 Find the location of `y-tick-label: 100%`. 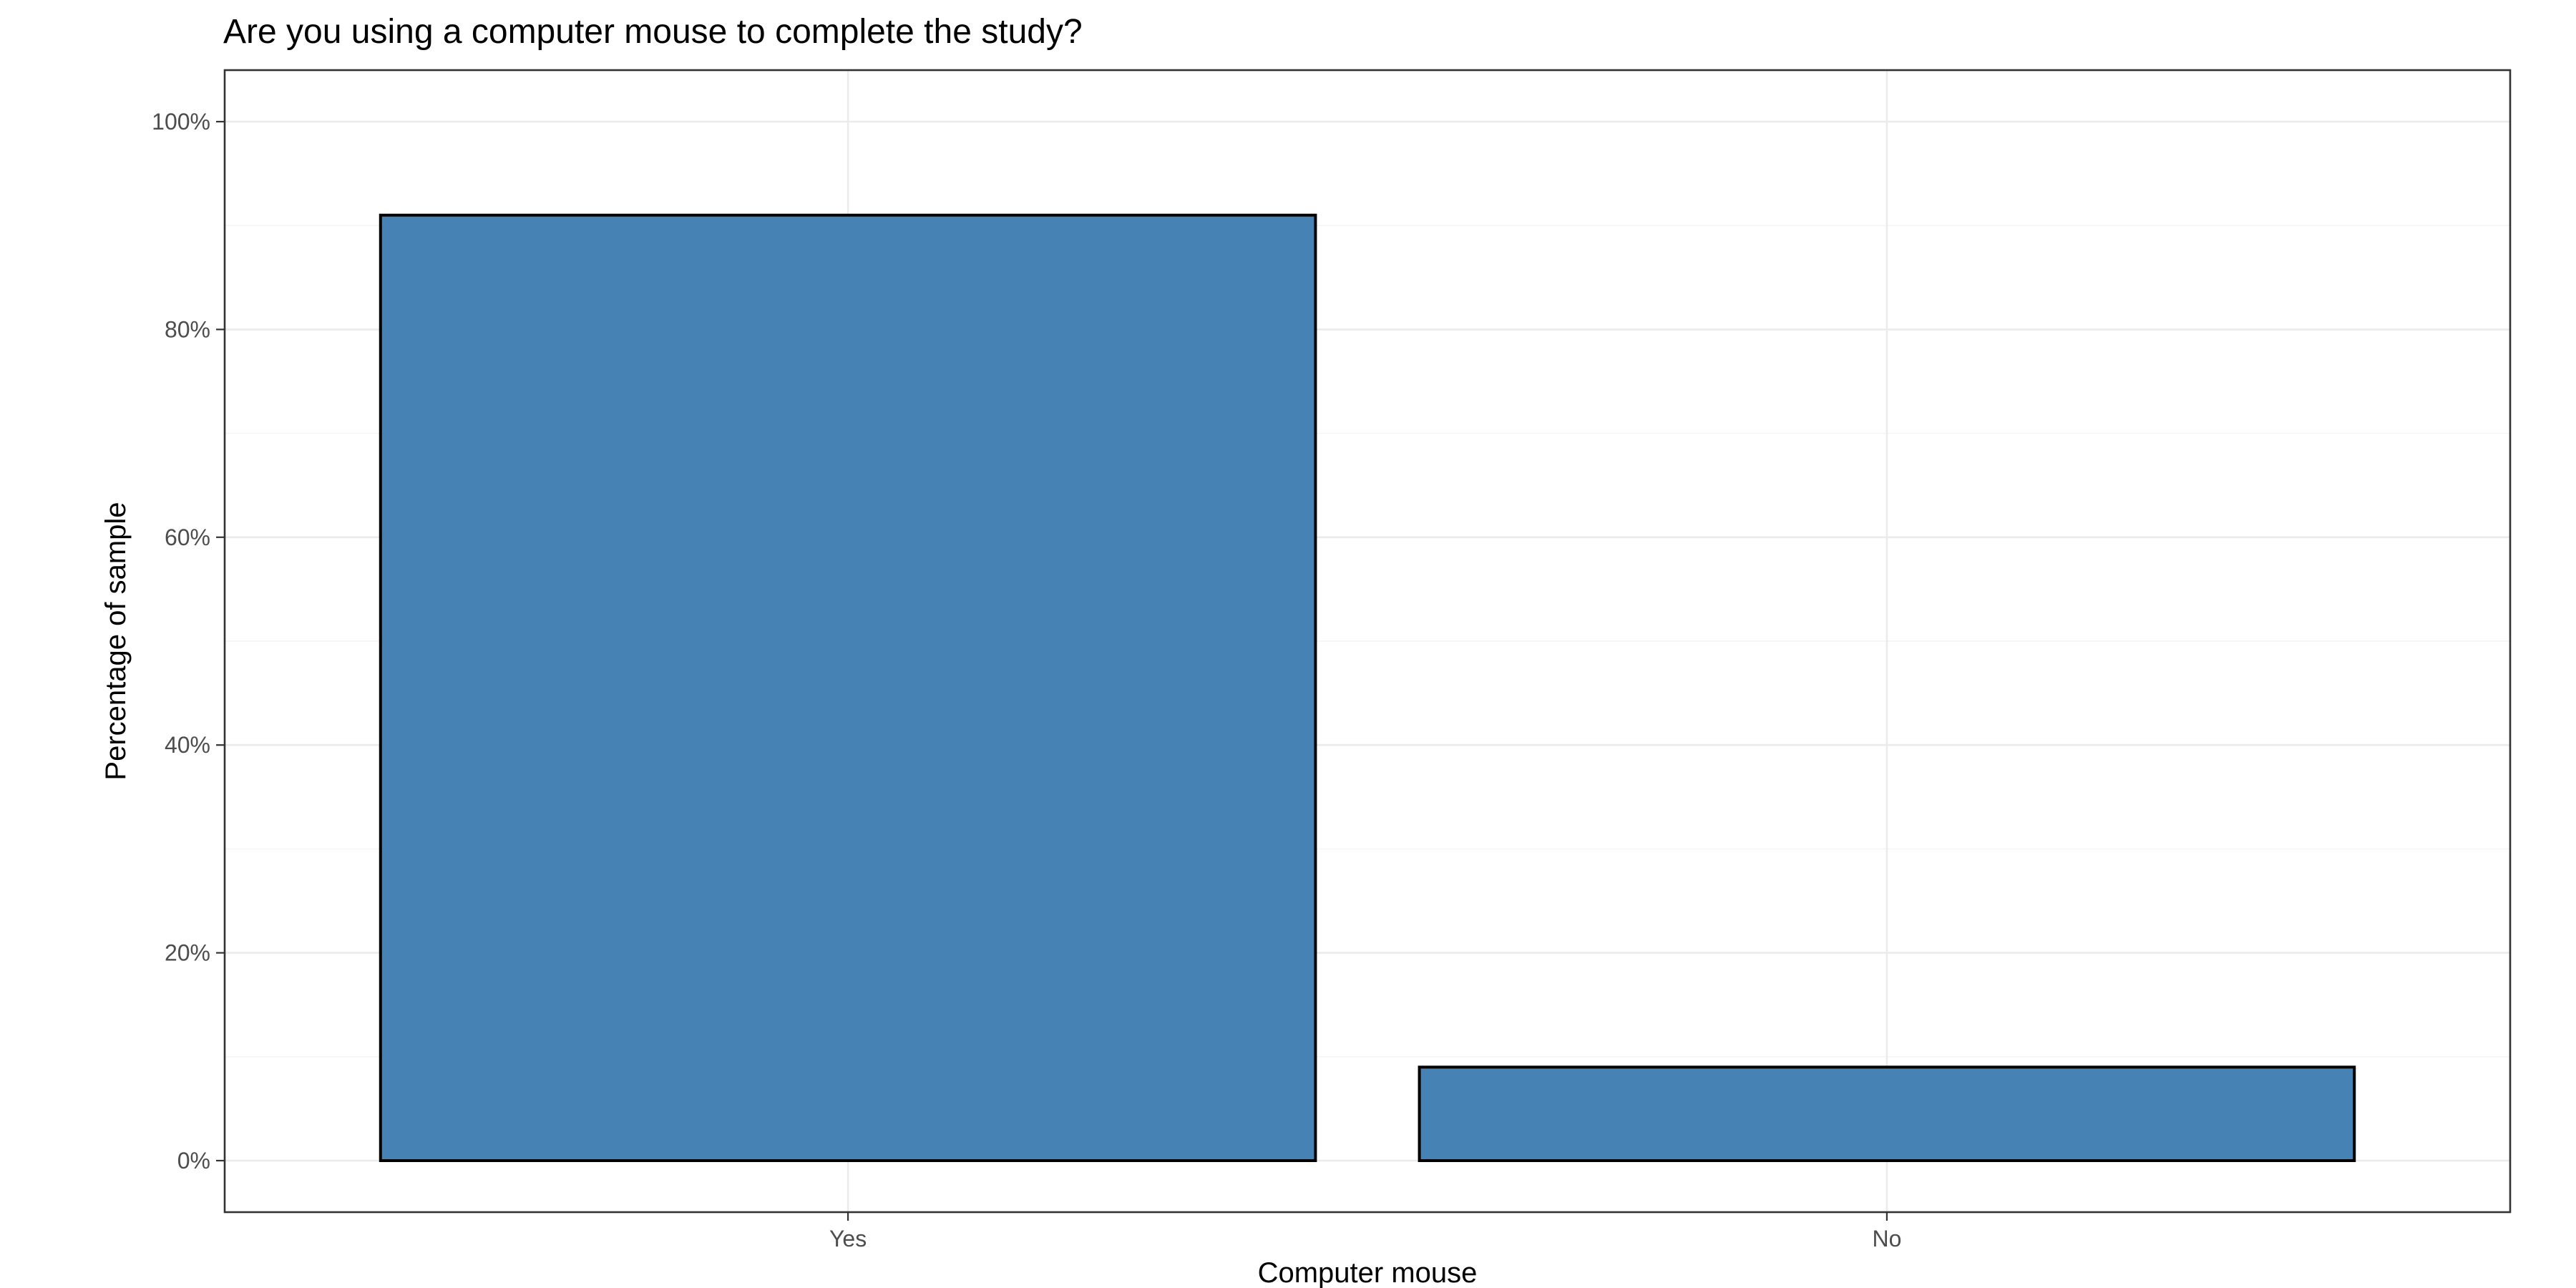

y-tick-label: 100% is located at coordinates (181, 122).